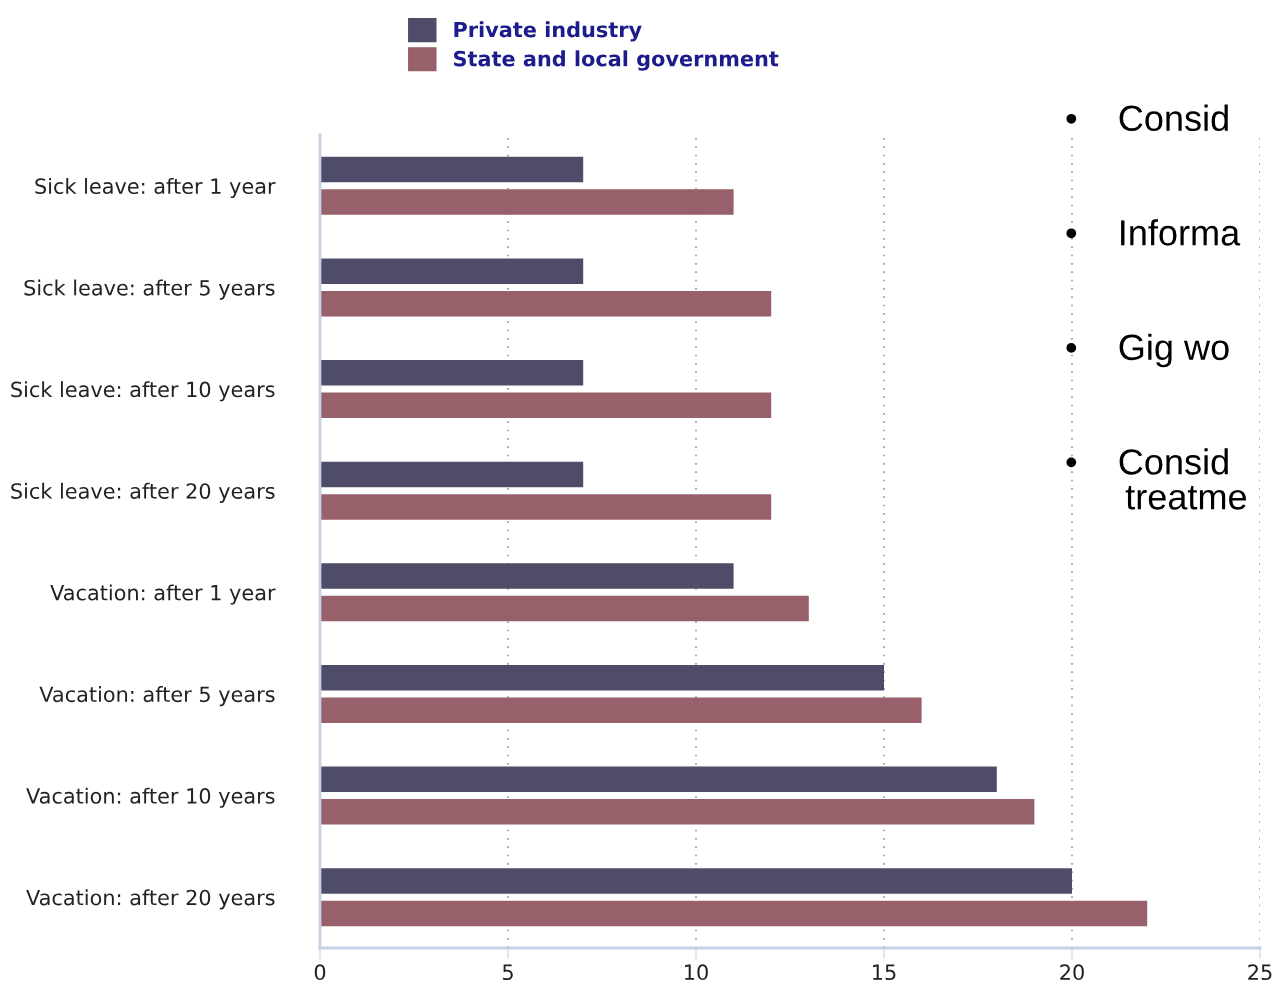  I want to click on x-tick-label: 10, so click(696, 972).